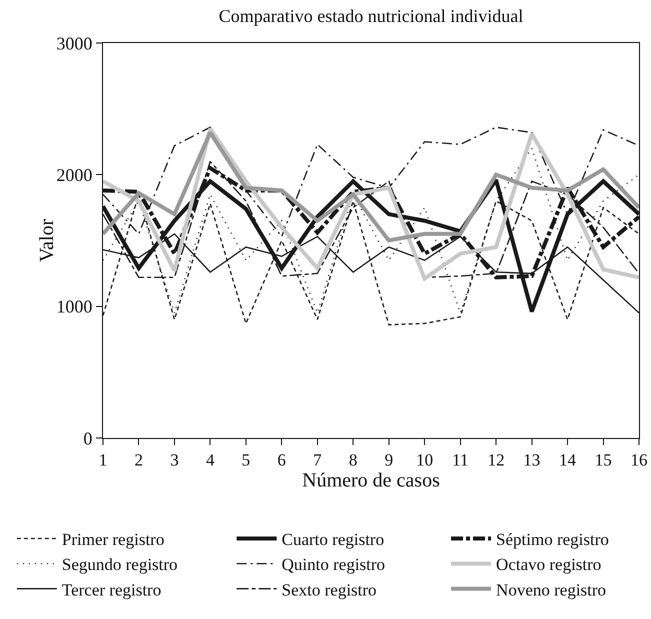 The width and height of the screenshot is (651, 619). Describe the element at coordinates (317, 460) in the screenshot. I see `x-tick-label: 7` at that location.